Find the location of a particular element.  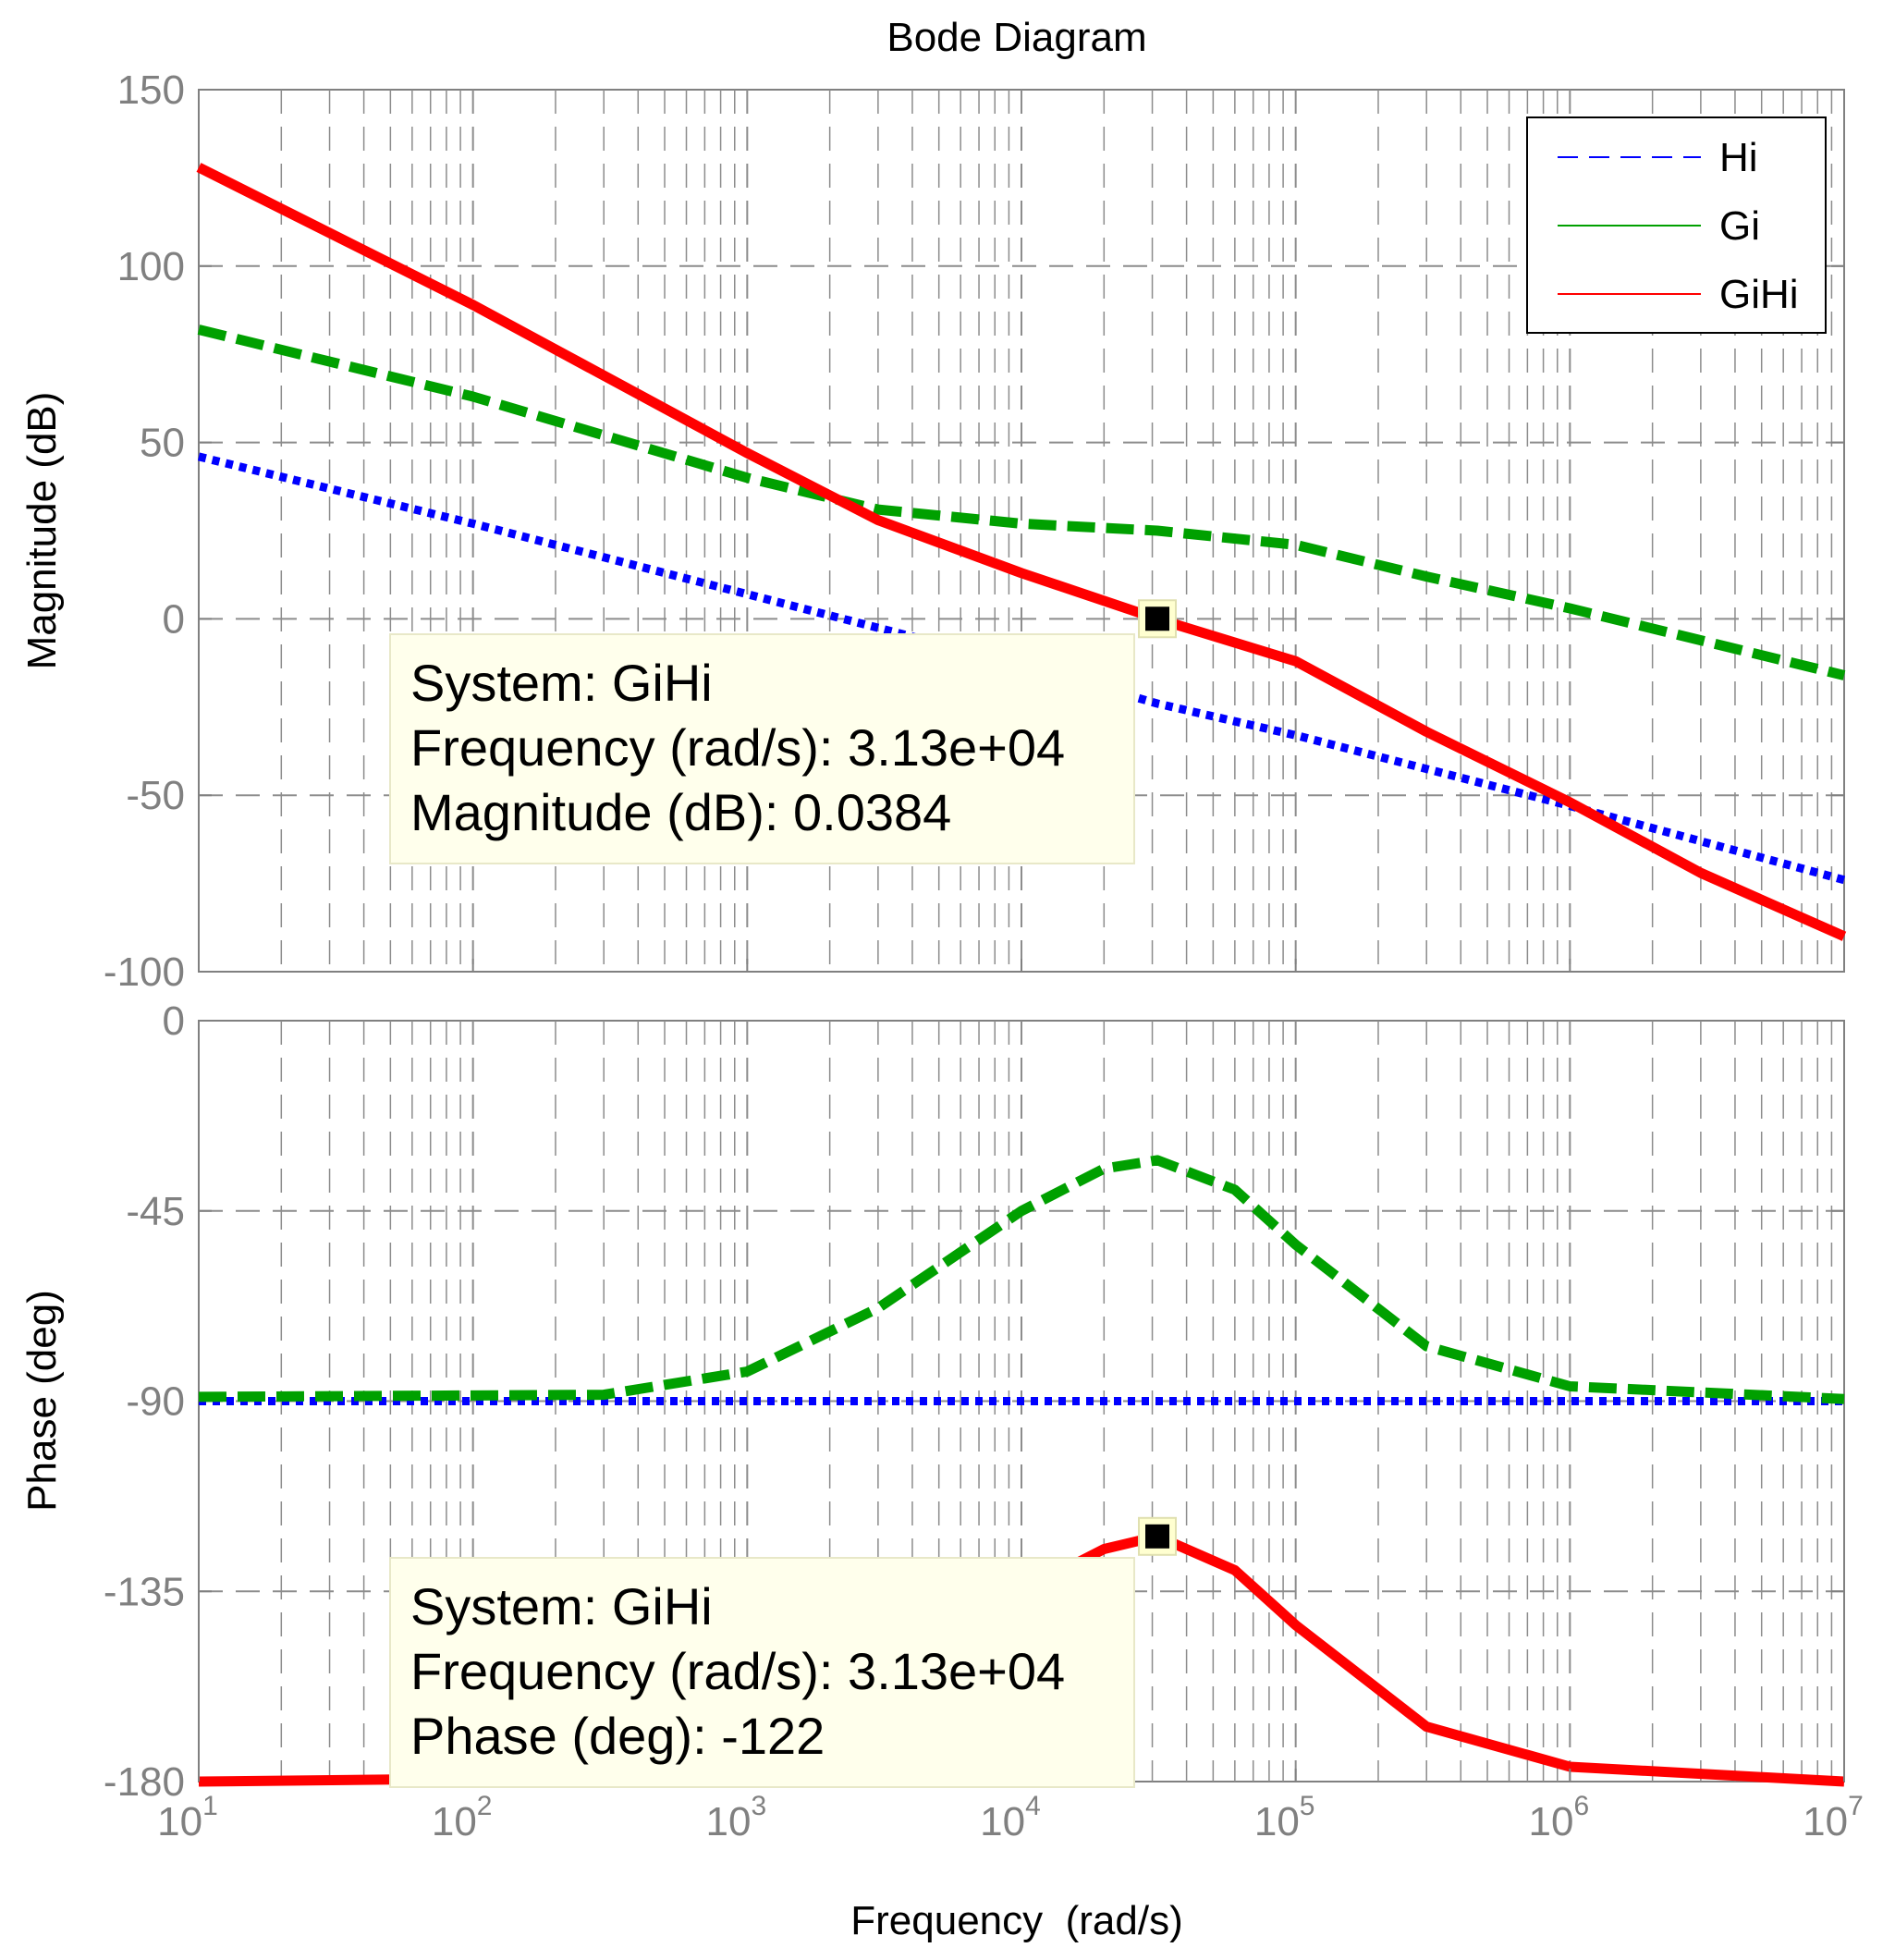

x-tick-label: 10⁵ is located at coordinates (1284, 1818).